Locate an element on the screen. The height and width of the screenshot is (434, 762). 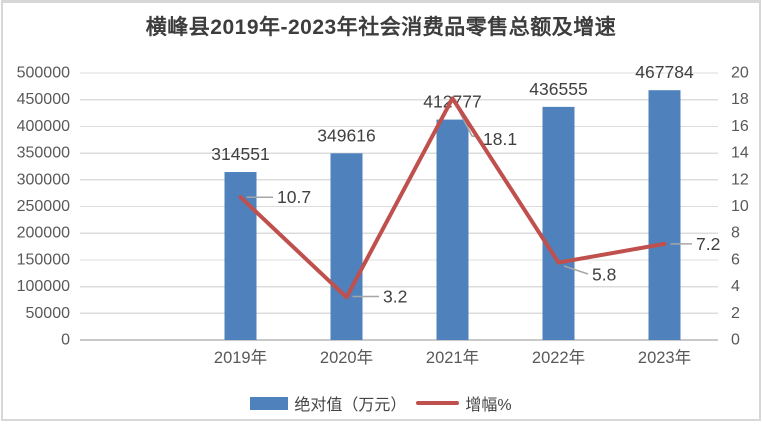
leader-line is located at coordinates (576, 270).